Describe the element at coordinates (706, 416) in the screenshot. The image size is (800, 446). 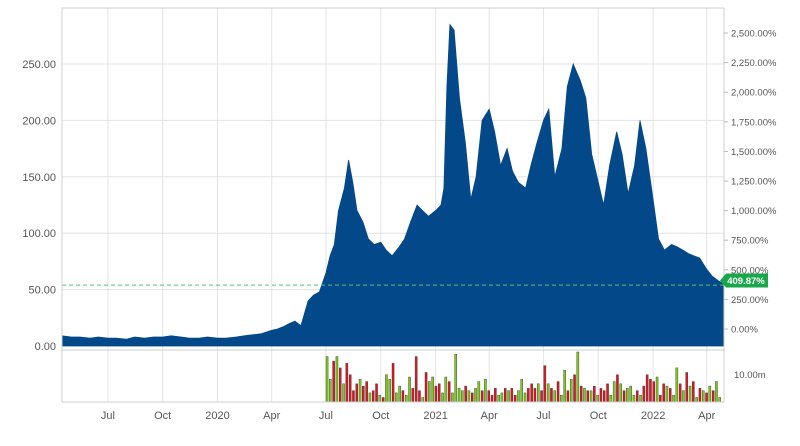
I see `x-tick-label: Apr` at that location.